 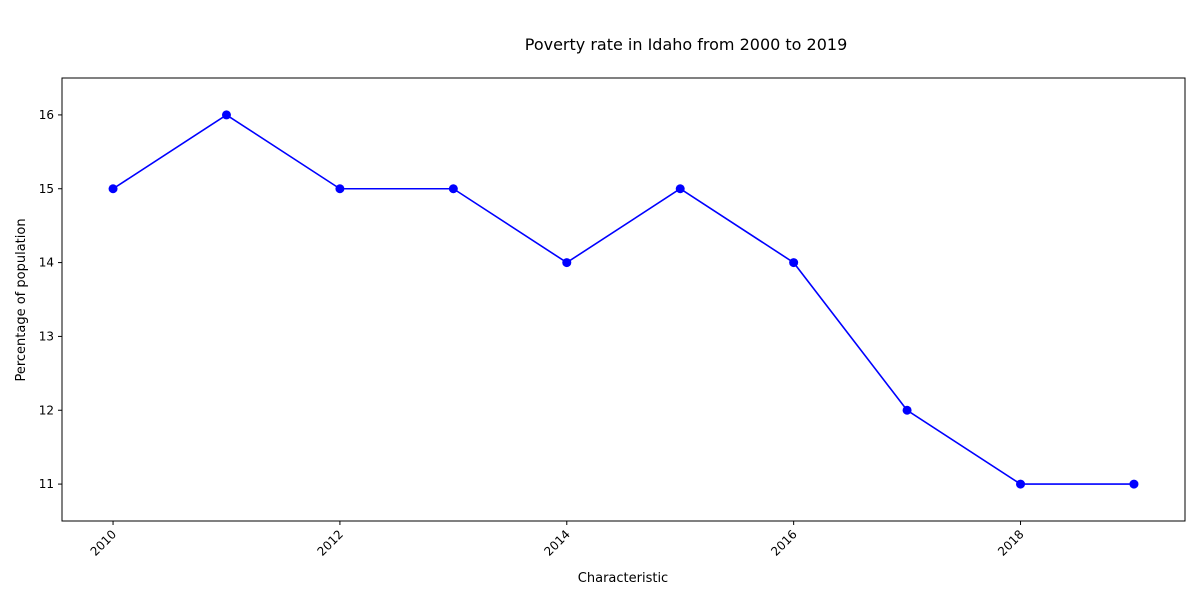 I want to click on x-tick-label: 2014, so click(x=556, y=542).